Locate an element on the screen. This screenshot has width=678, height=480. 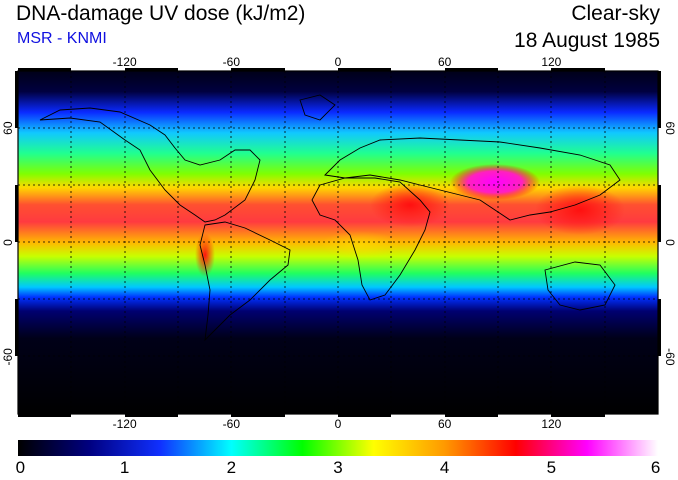
asia-pacific-hotspot is located at coordinates (580, 210).